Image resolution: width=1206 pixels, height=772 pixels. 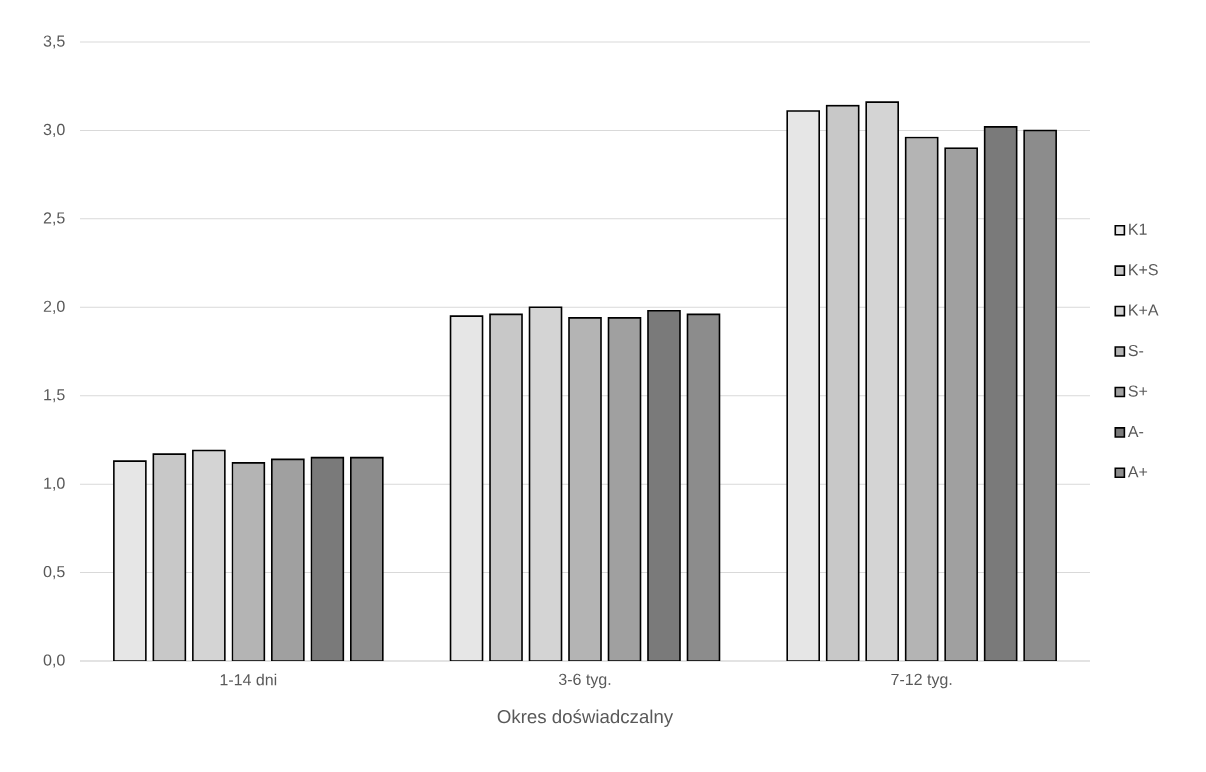 I want to click on y-tick-label: 3,0, so click(x=54, y=130).